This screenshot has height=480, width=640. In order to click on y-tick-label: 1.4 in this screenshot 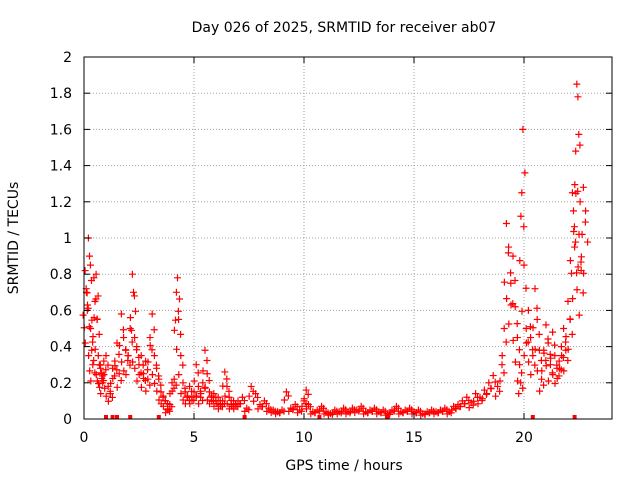, I will do `click(61, 167)`.